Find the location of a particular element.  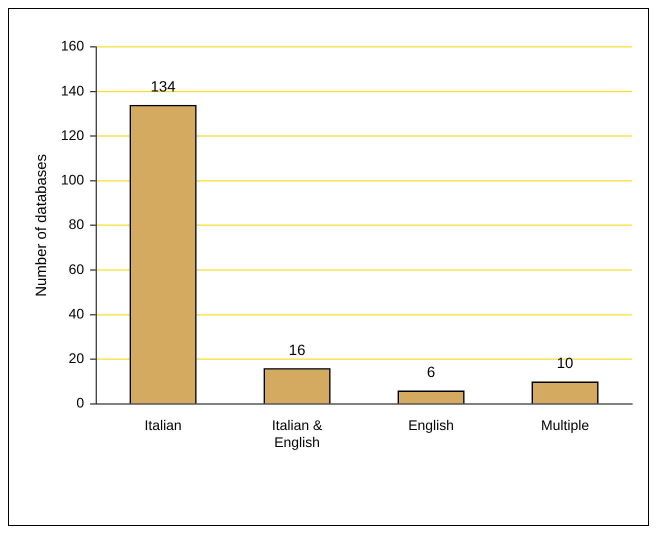

y-tick-label: 80 is located at coordinates (76, 224).